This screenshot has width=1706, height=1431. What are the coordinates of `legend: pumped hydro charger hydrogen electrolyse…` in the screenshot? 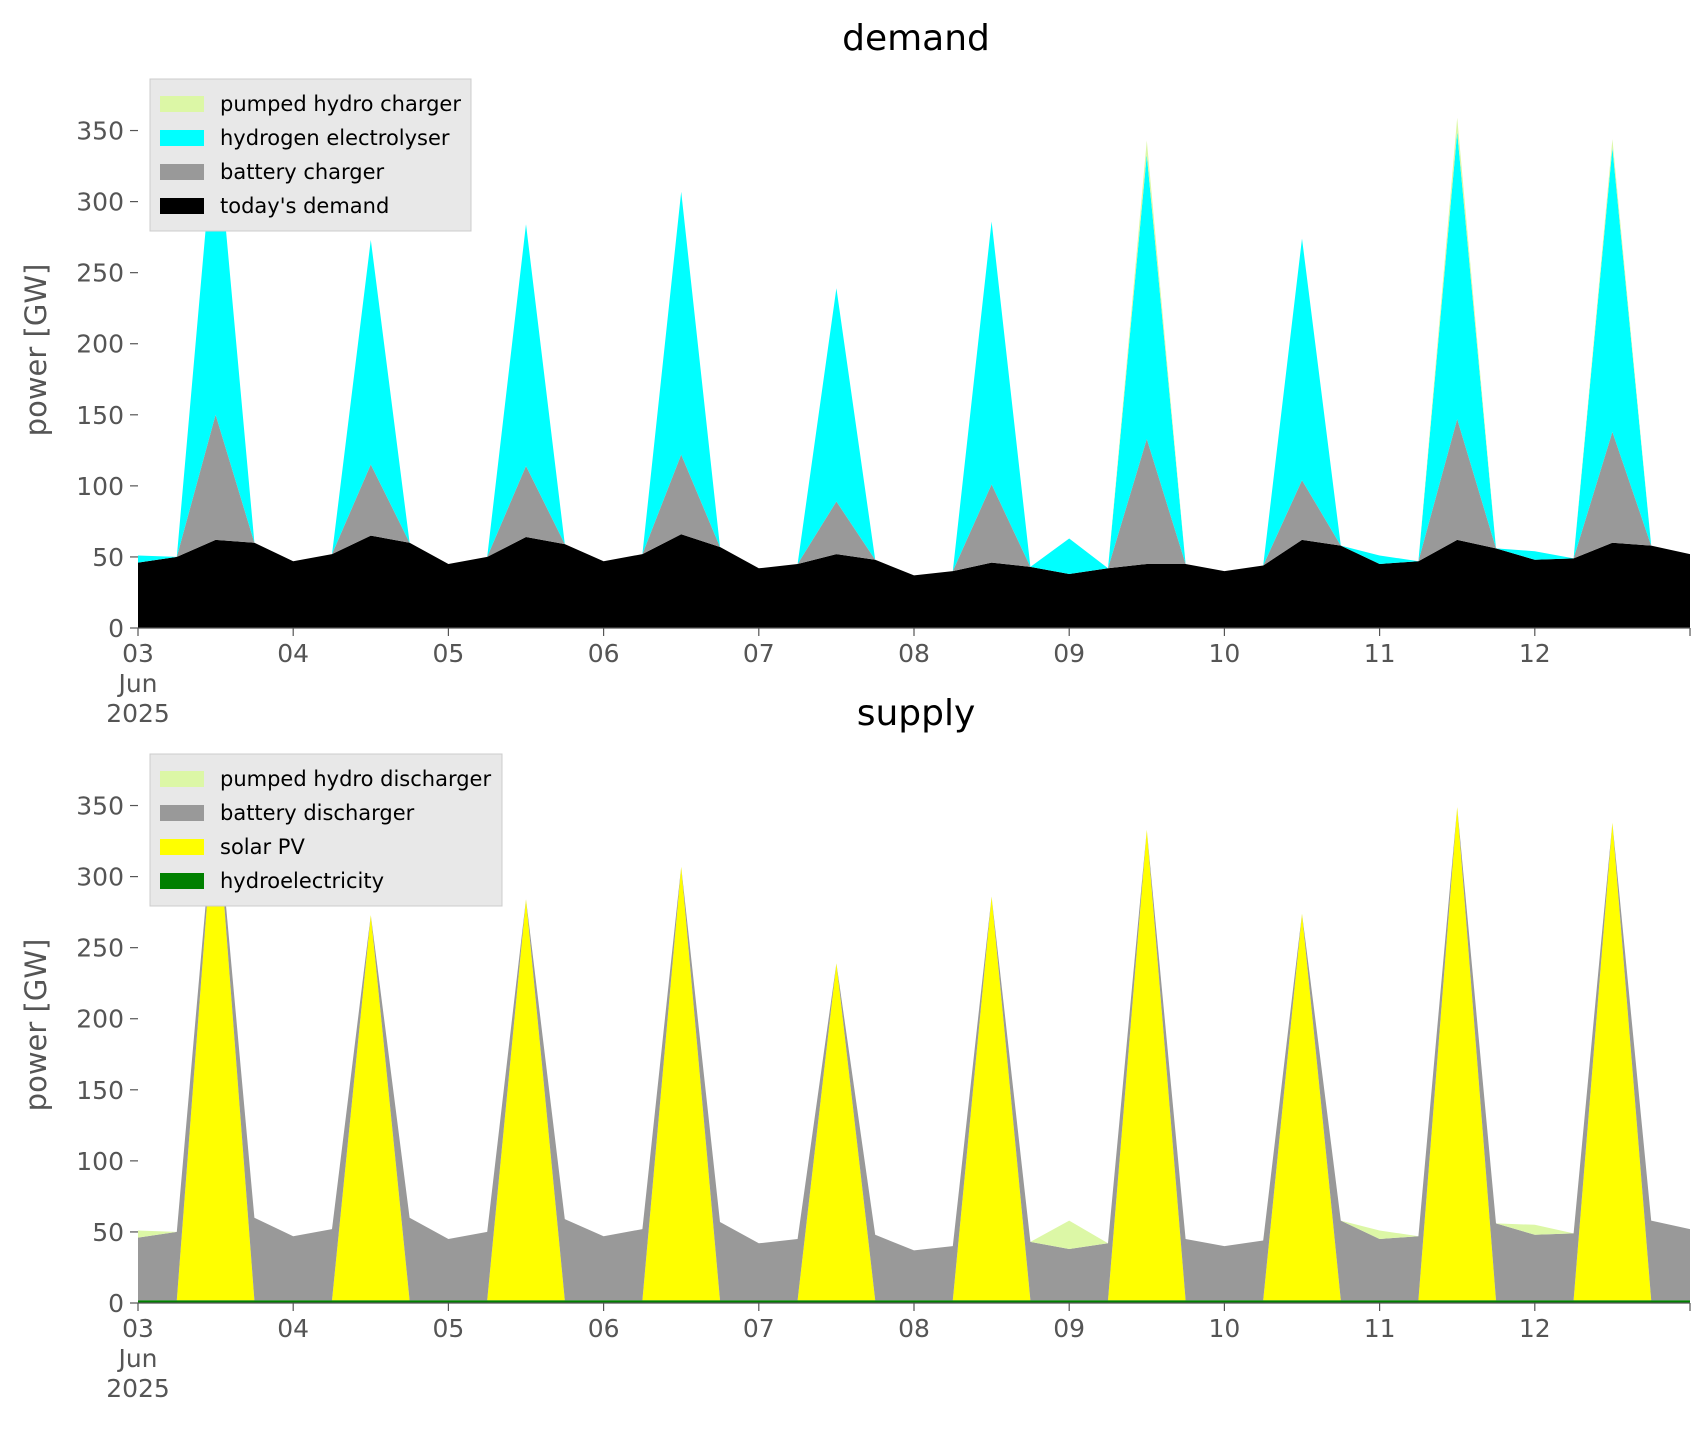 It's located at (310, 155).